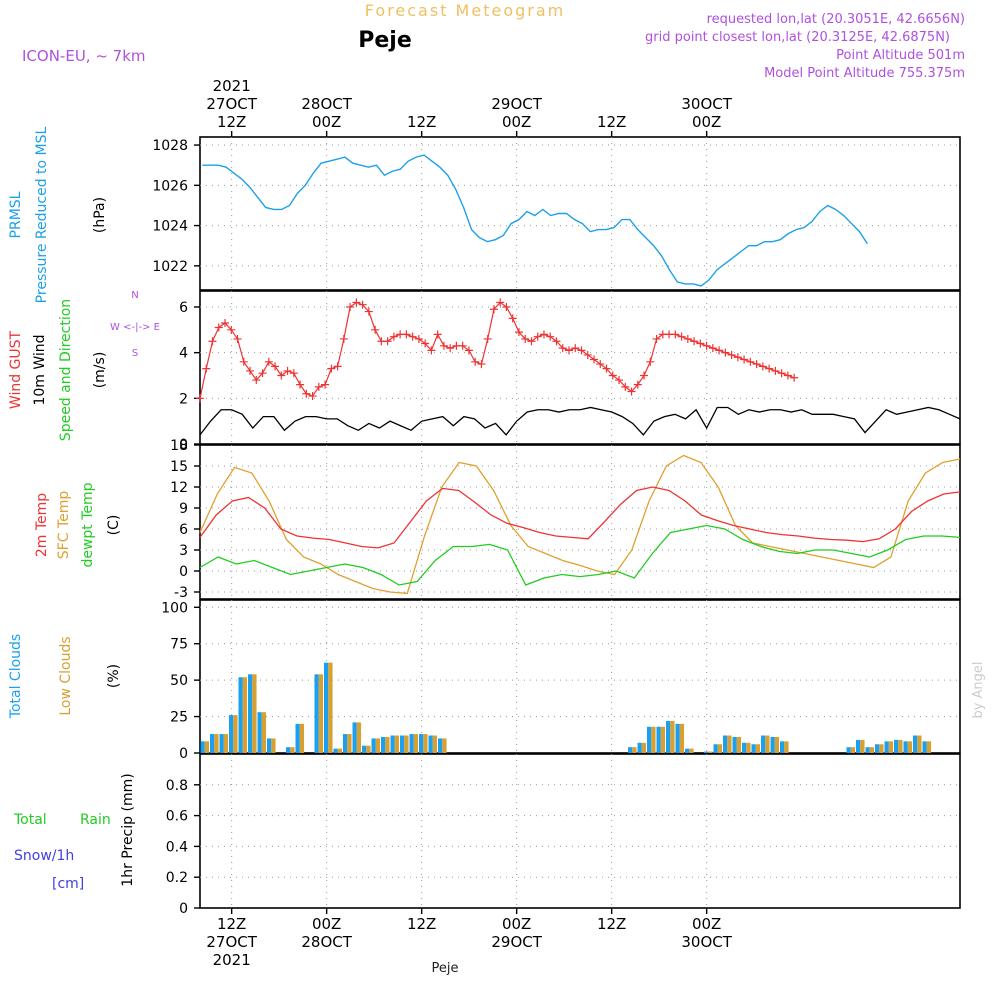 Image resolution: width=1000 pixels, height=1000 pixels. What do you see at coordinates (177, 878) in the screenshot?
I see `ytick-label-precip: 0.2` at bounding box center [177, 878].